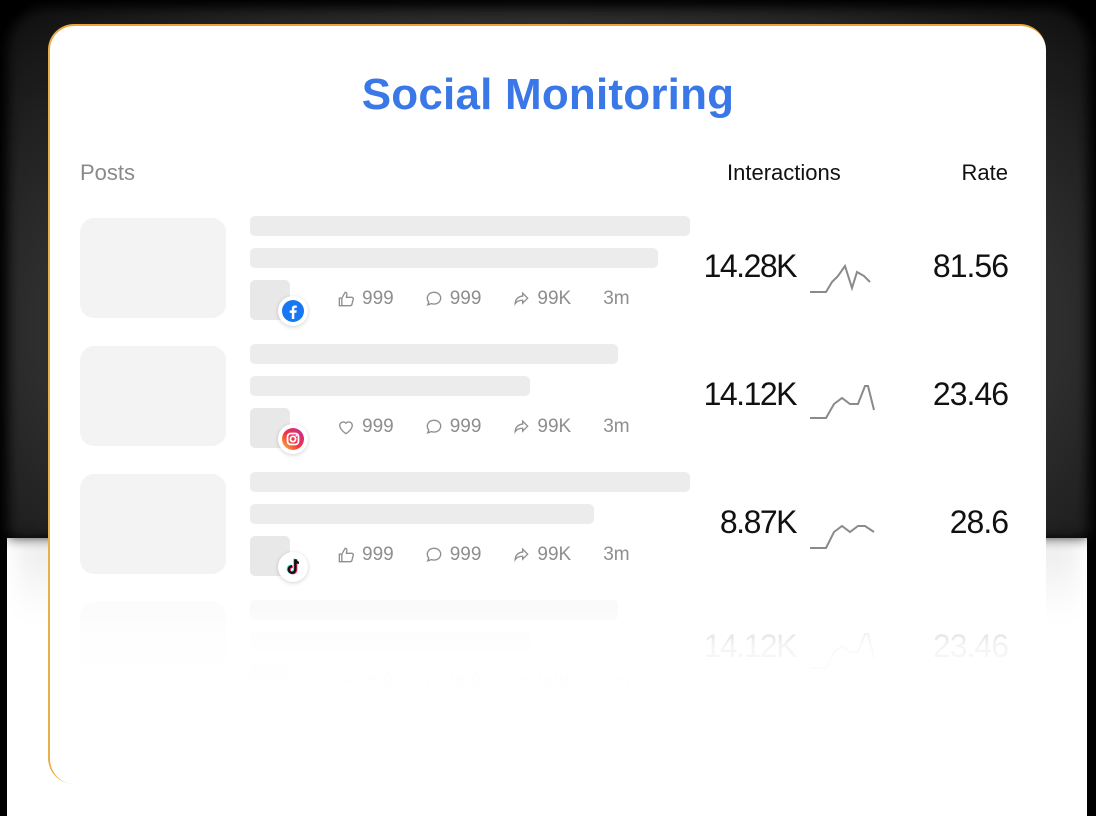  Describe the element at coordinates (750, 266) in the screenshot. I see `interactions-value: 14.28K` at that location.